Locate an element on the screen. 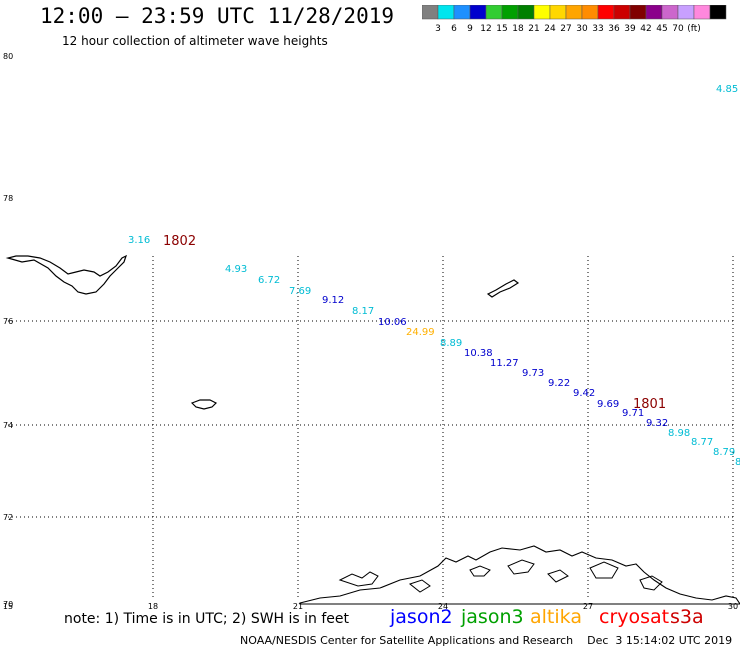 Image resolution: width=740 pixels, height=650 pixels. wave-height-value: 9.12 is located at coordinates (333, 300).